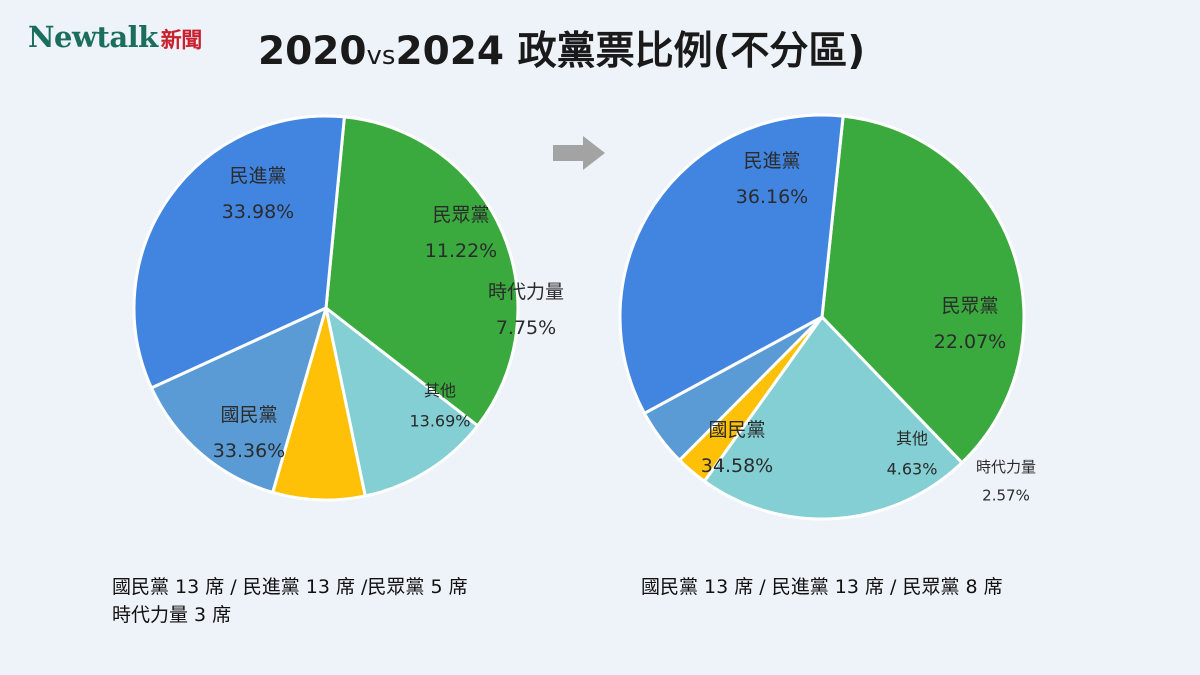 This screenshot has width=1200, height=675. I want to click on slice-label-2020-1: 民眾黨, so click(460, 215).